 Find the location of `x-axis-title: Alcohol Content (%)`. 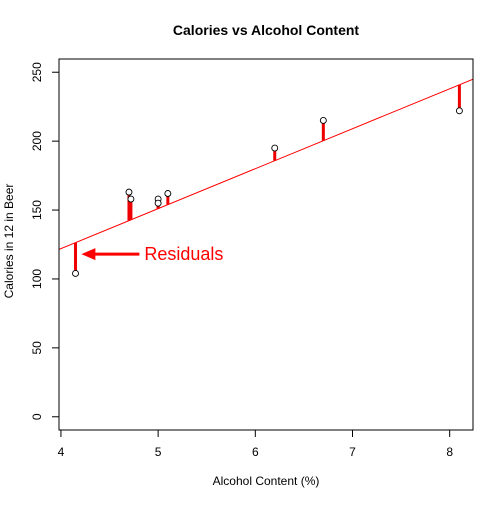

x-axis-title: Alcohol Content (%) is located at coordinates (266, 481).